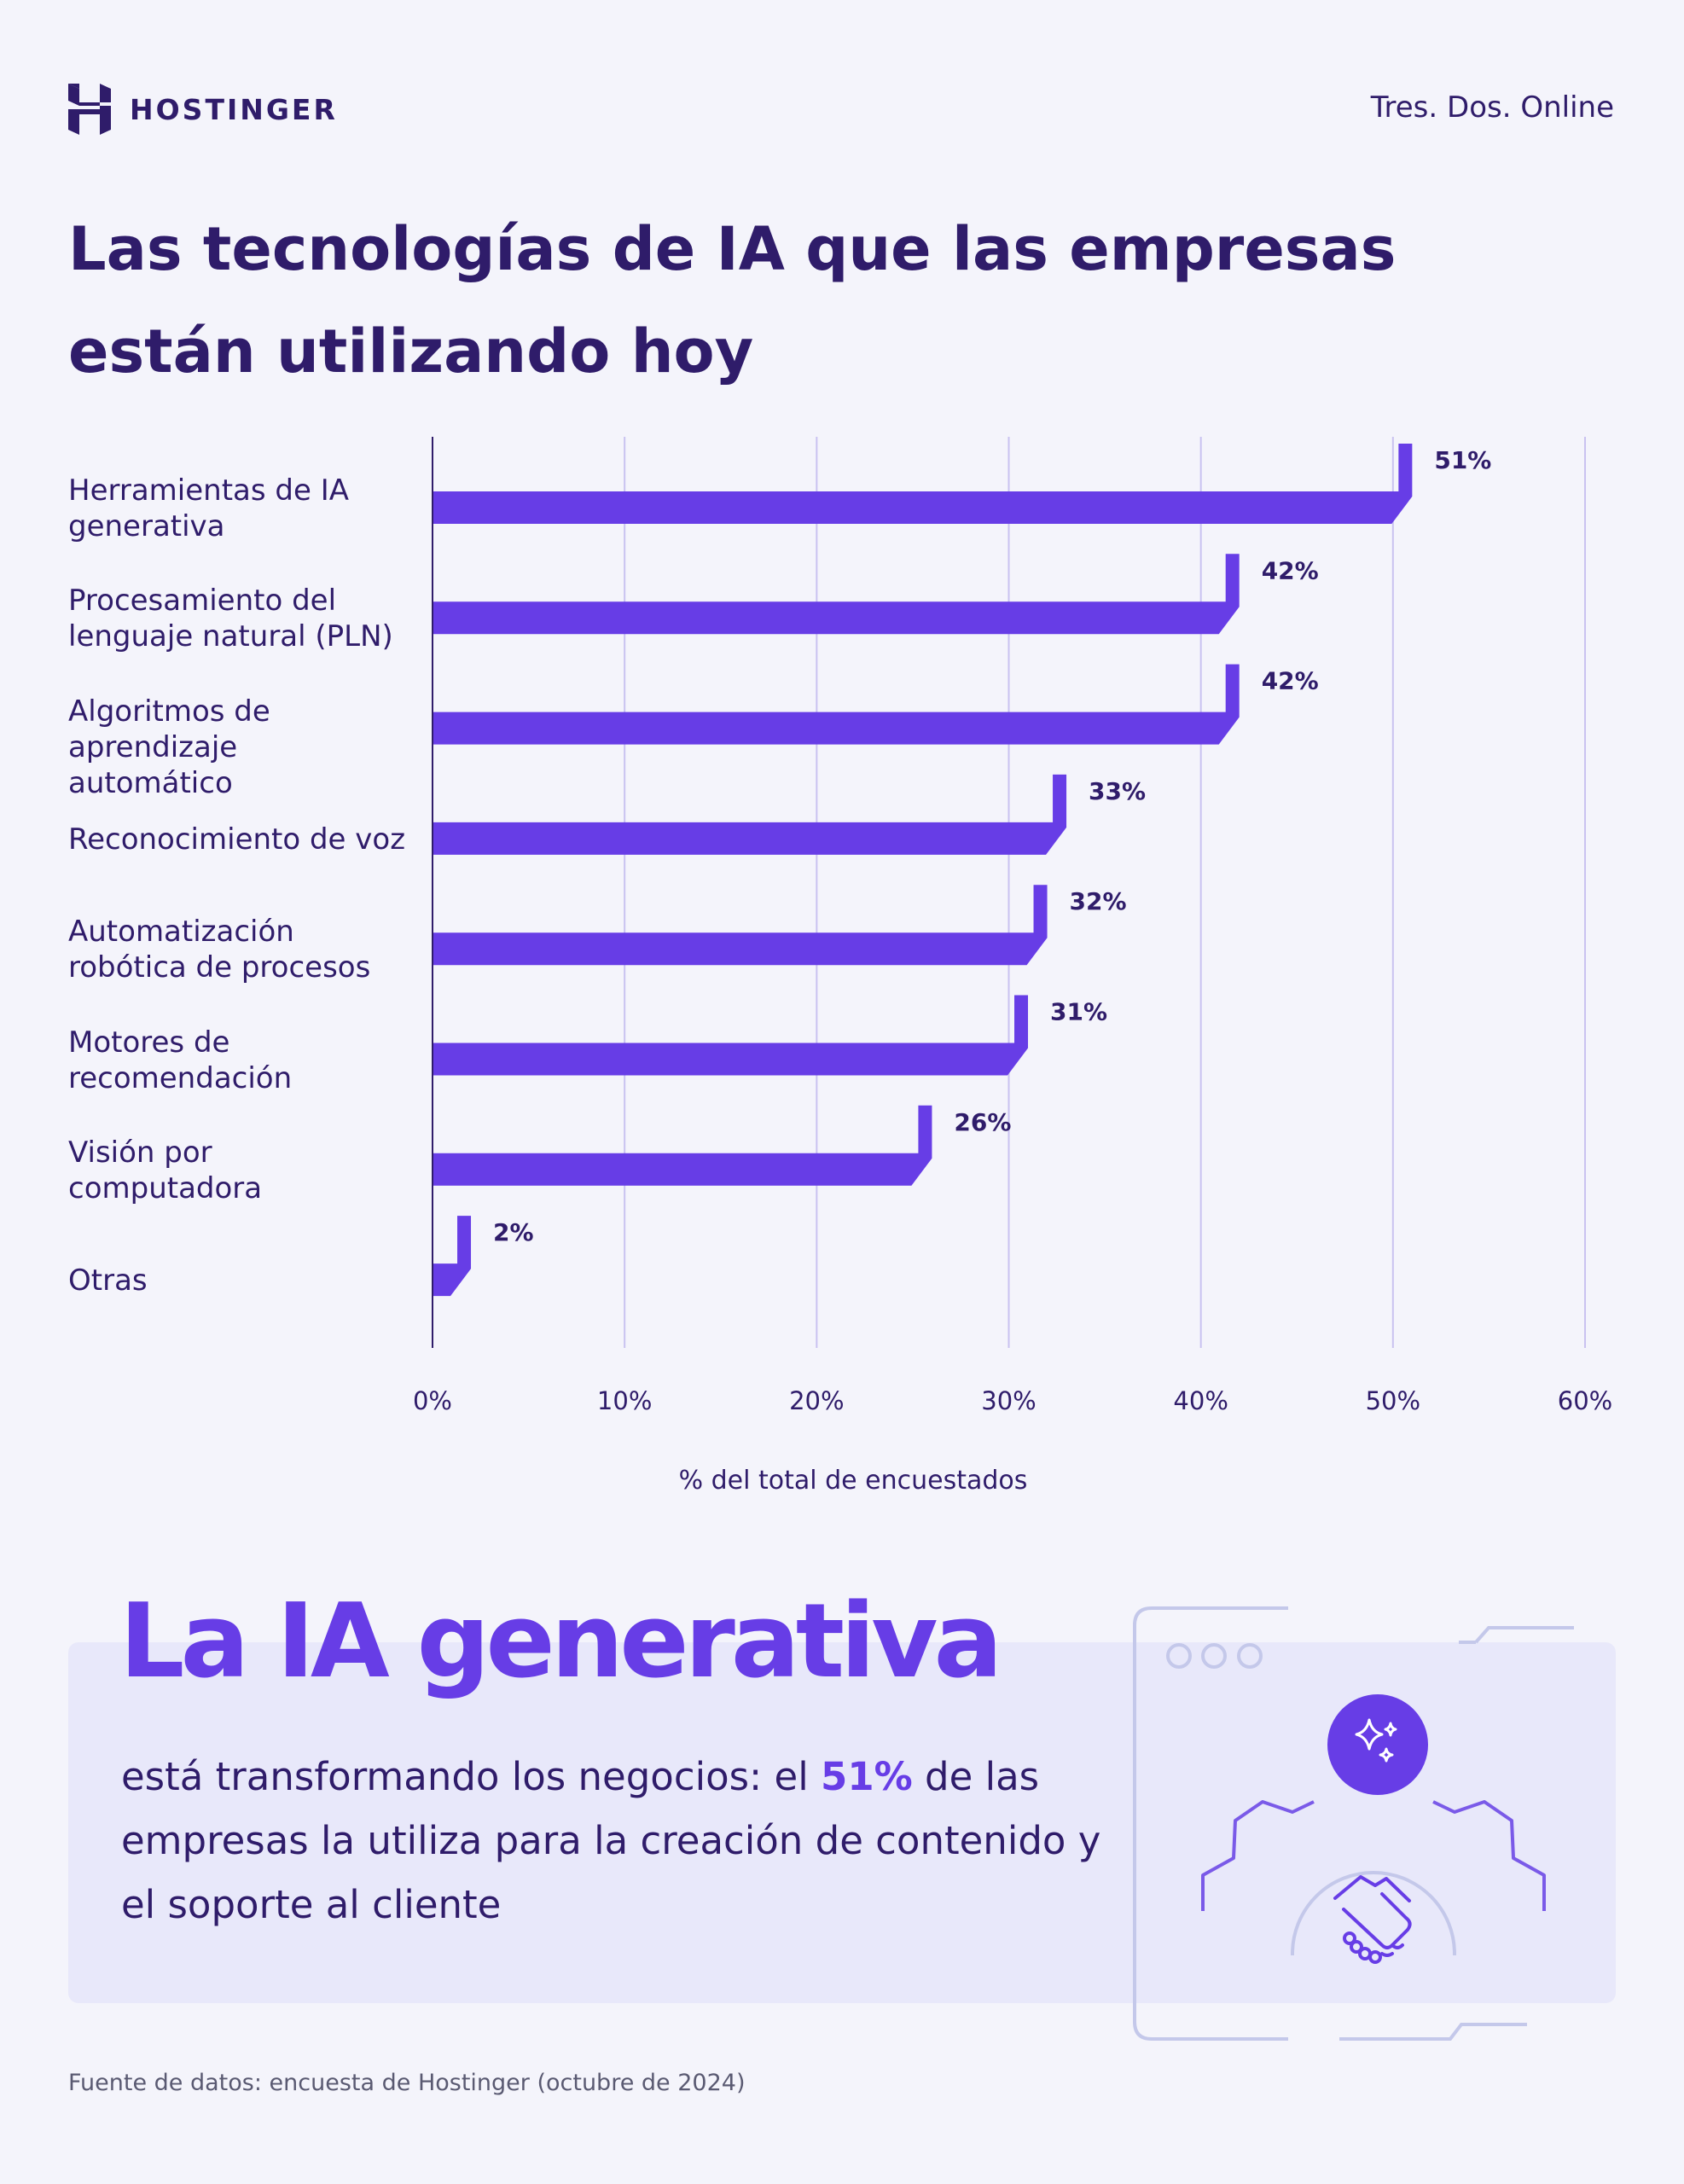 This screenshot has height=2184, width=1684. What do you see at coordinates (230, 637) in the screenshot?
I see `category-label-line: lenguaje natural (PLN)` at bounding box center [230, 637].